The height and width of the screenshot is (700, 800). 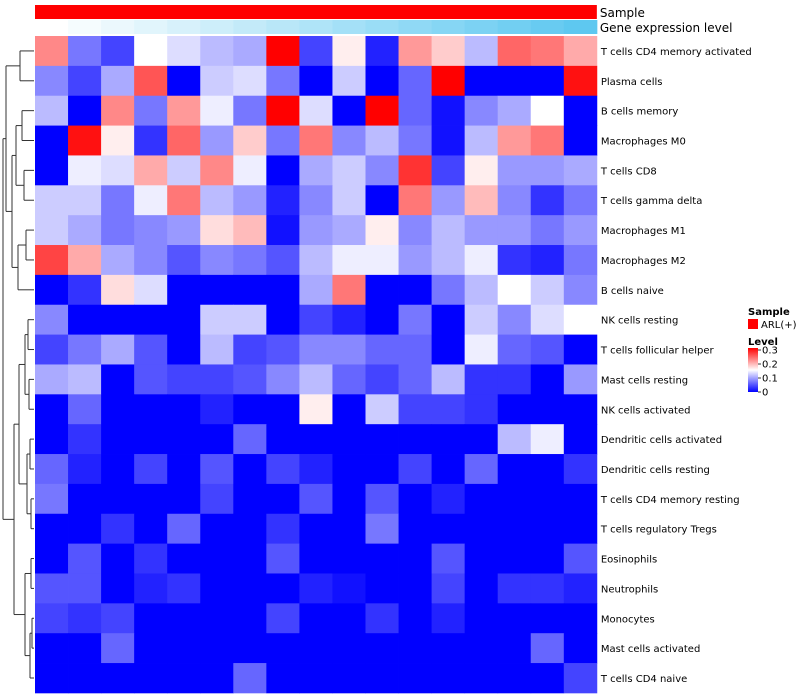 What do you see at coordinates (639, 321) in the screenshot?
I see `row-label: NK cells resting` at bounding box center [639, 321].